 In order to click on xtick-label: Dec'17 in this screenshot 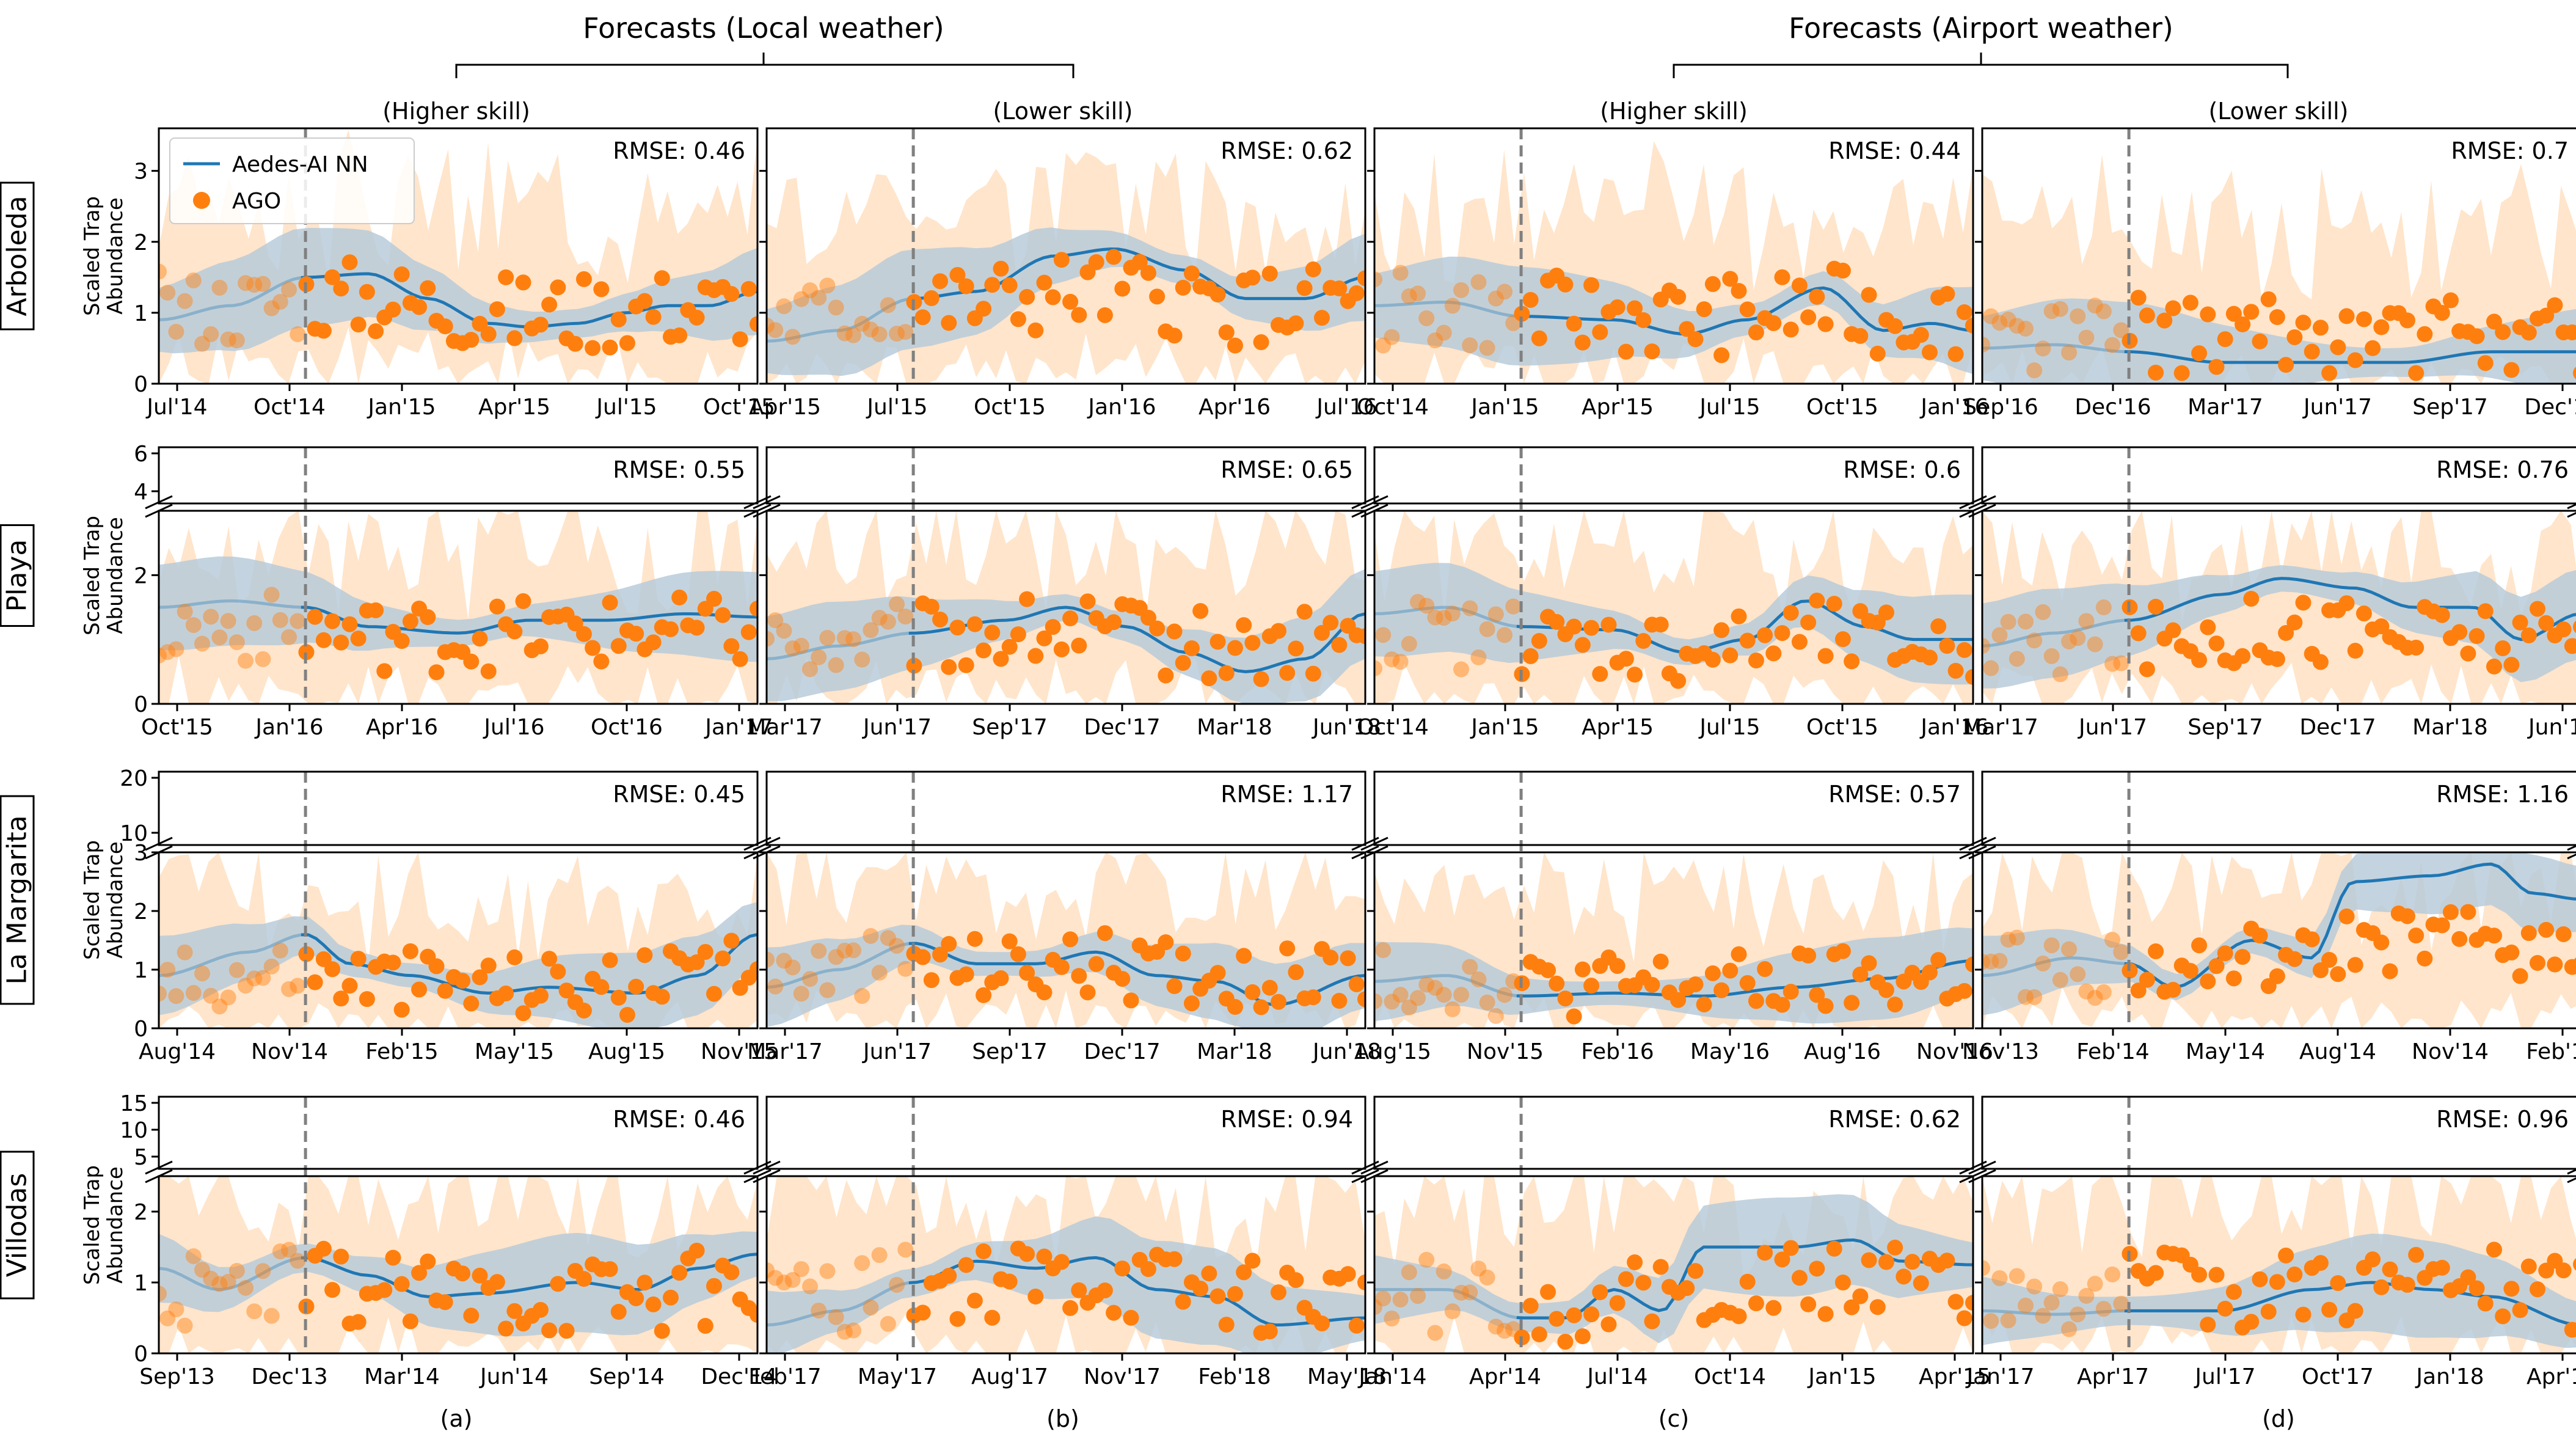, I will do `click(2337, 727)`.